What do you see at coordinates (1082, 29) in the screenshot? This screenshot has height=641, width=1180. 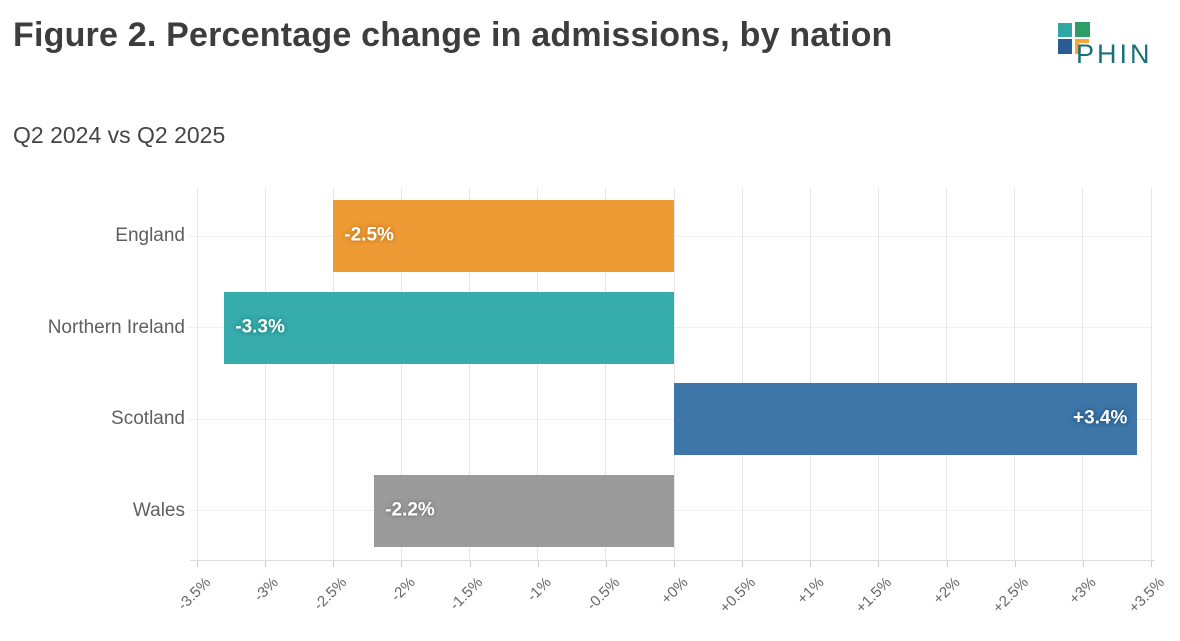 I see `phin-logo-square-green-icon` at bounding box center [1082, 29].